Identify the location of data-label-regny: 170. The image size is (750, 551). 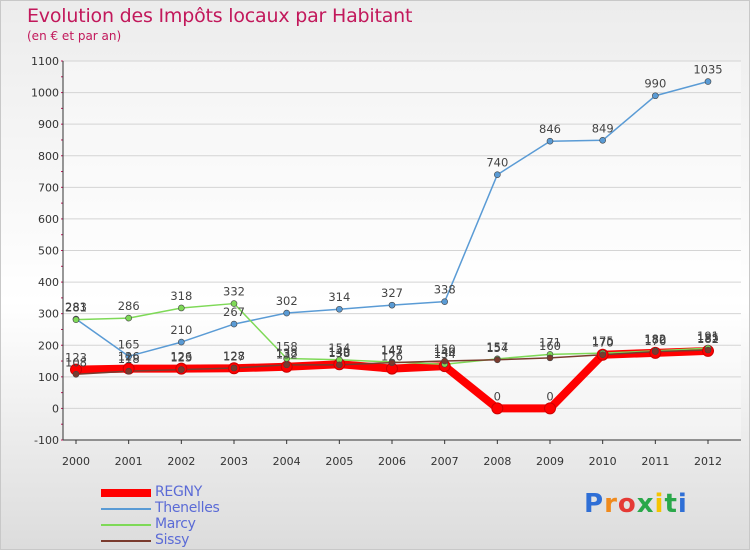
(603, 343).